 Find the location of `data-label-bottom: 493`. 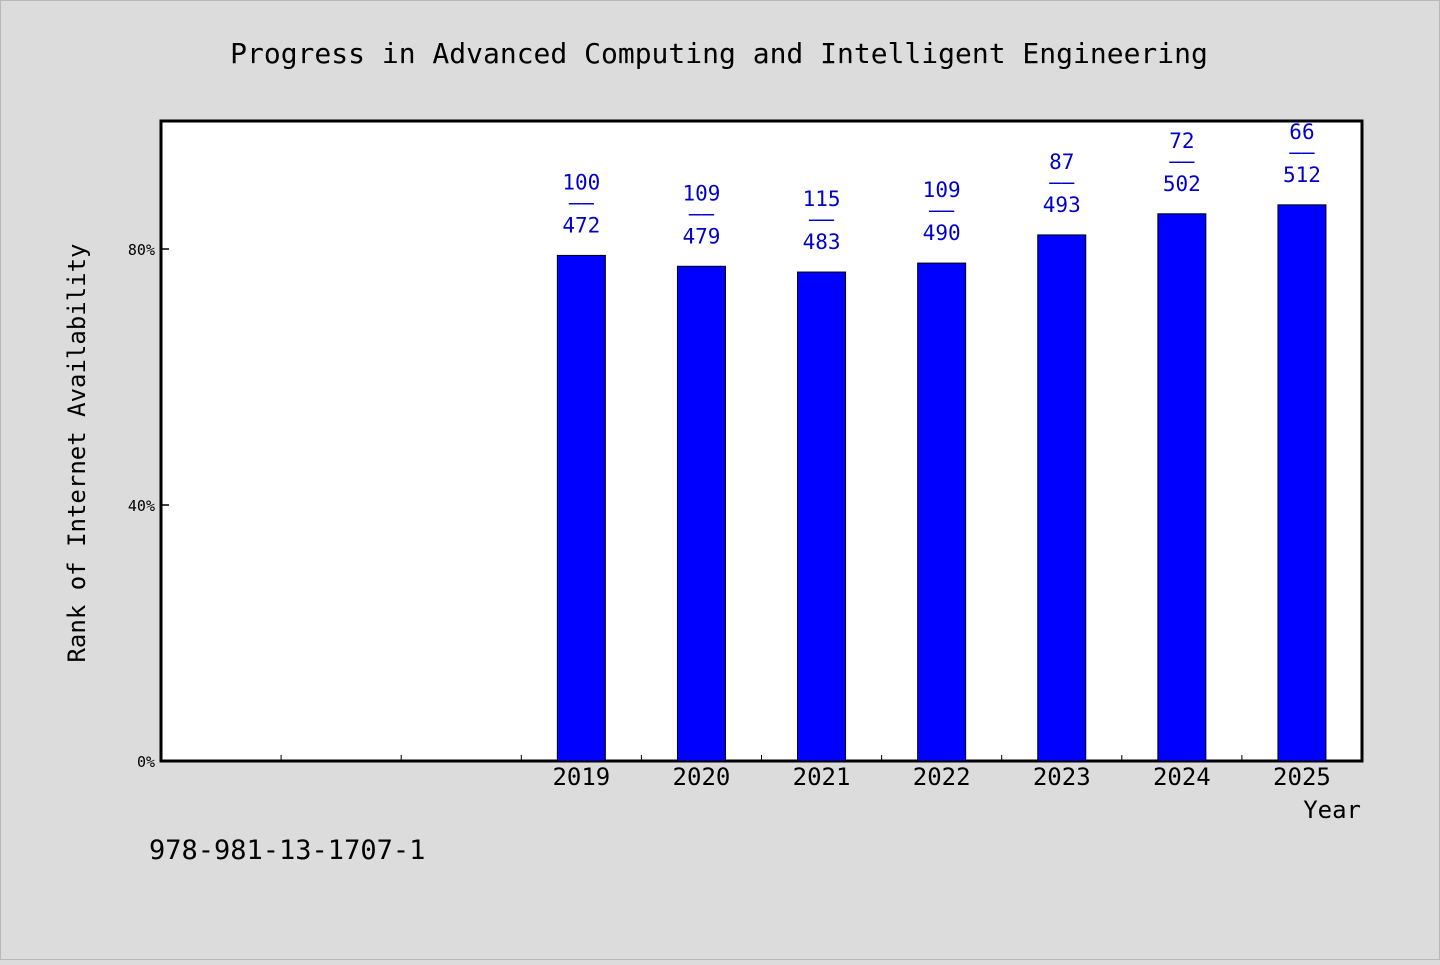

data-label-bottom: 493 is located at coordinates (1062, 205).